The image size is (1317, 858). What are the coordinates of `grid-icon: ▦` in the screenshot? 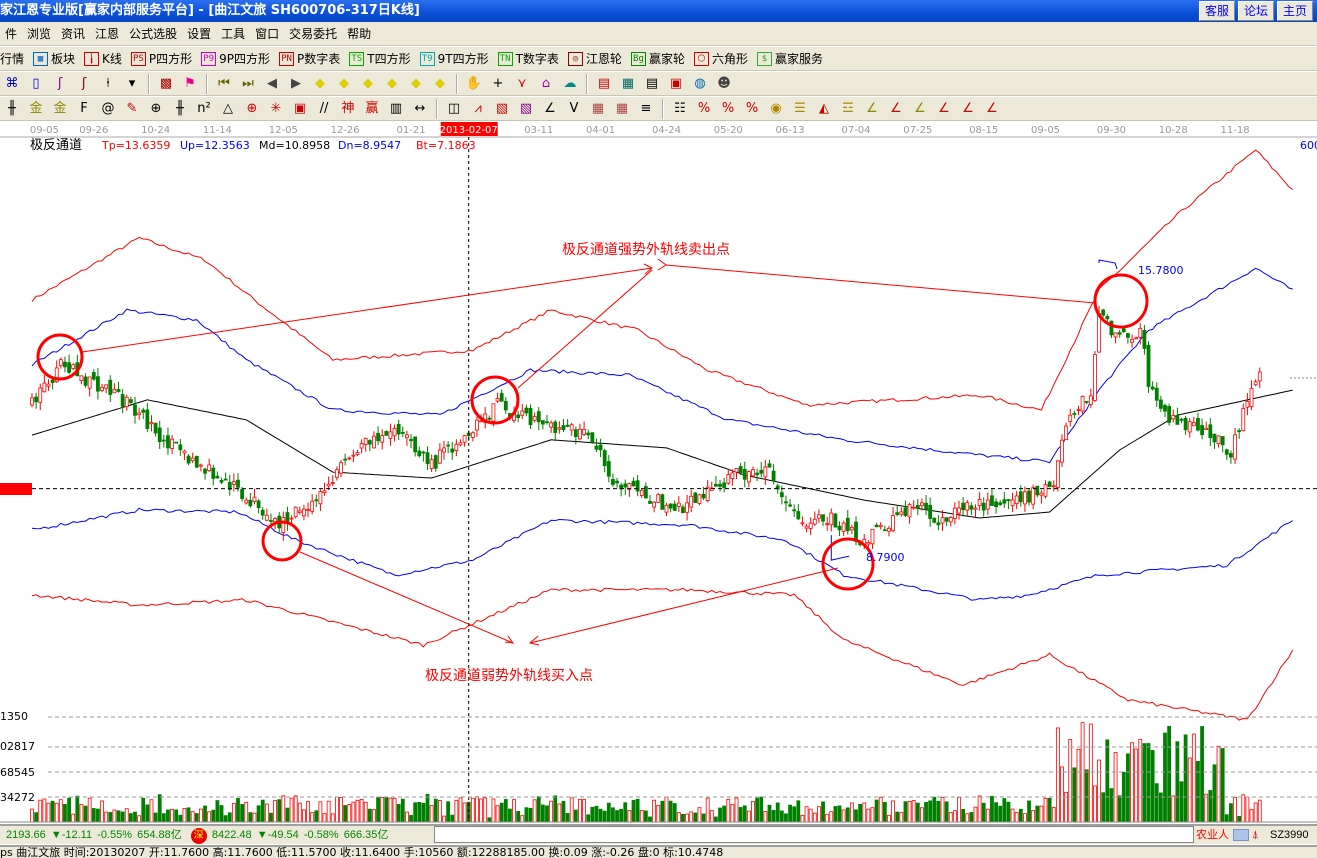 It's located at (598, 108).